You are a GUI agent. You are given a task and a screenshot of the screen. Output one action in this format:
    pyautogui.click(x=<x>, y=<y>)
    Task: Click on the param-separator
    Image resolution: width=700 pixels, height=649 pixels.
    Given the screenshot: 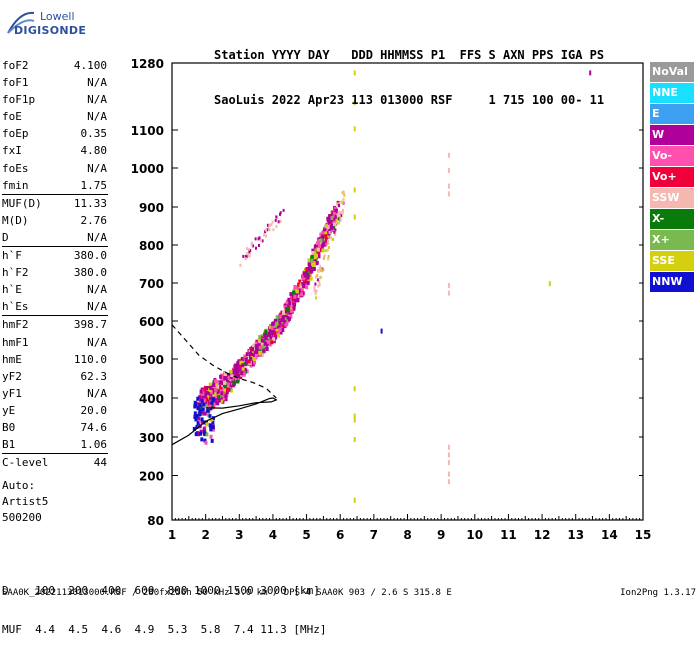 What is the action you would take?
    pyautogui.click(x=55, y=454)
    